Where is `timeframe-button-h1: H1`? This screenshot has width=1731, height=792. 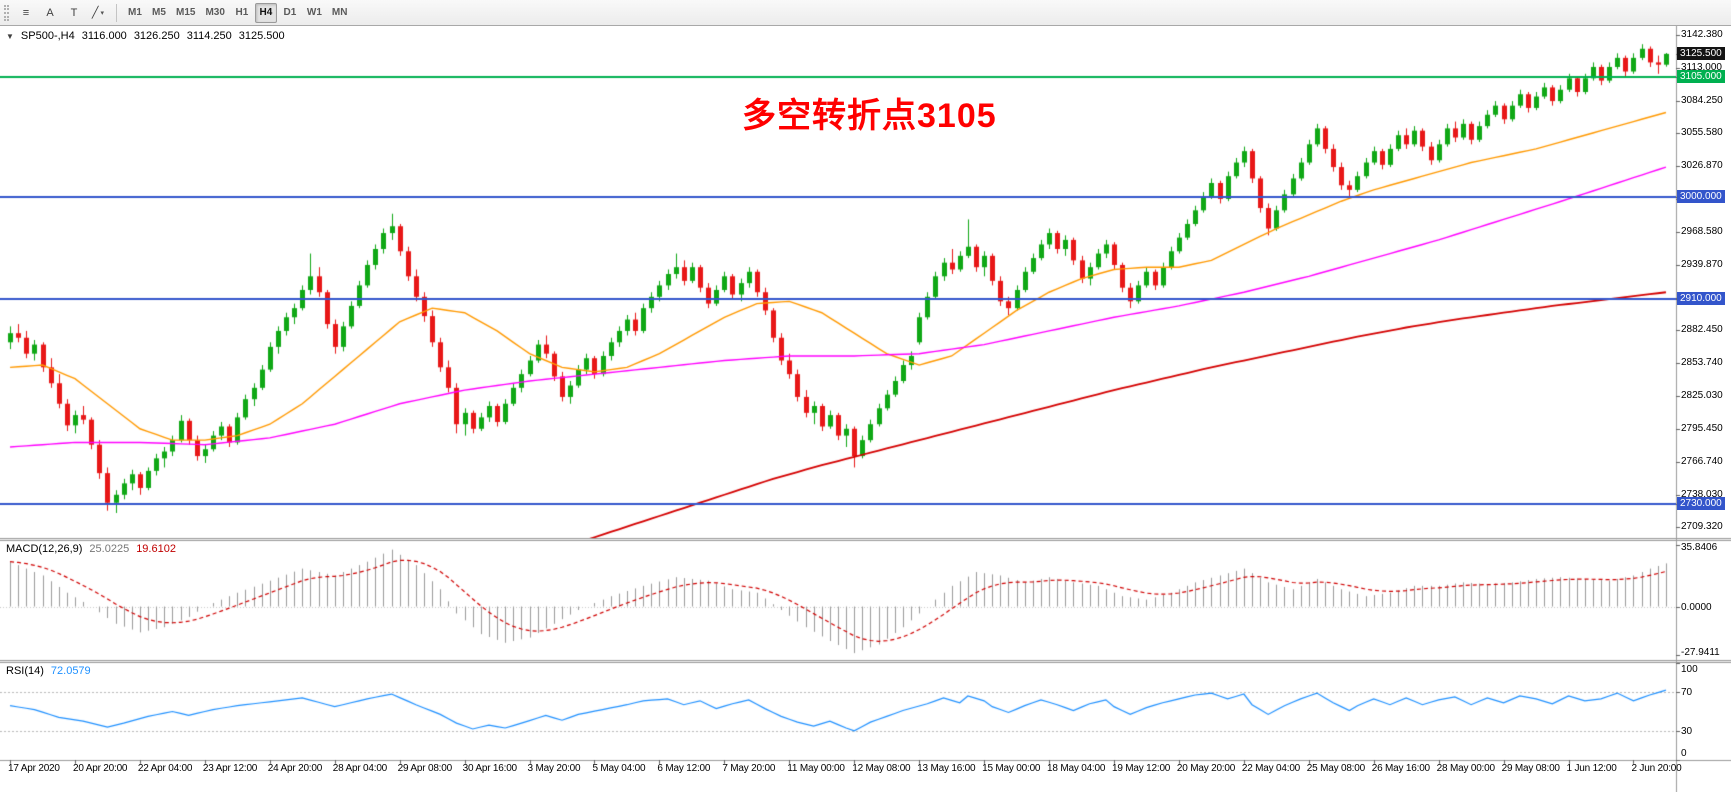
timeframe-button-h1: H1 is located at coordinates (242, 12).